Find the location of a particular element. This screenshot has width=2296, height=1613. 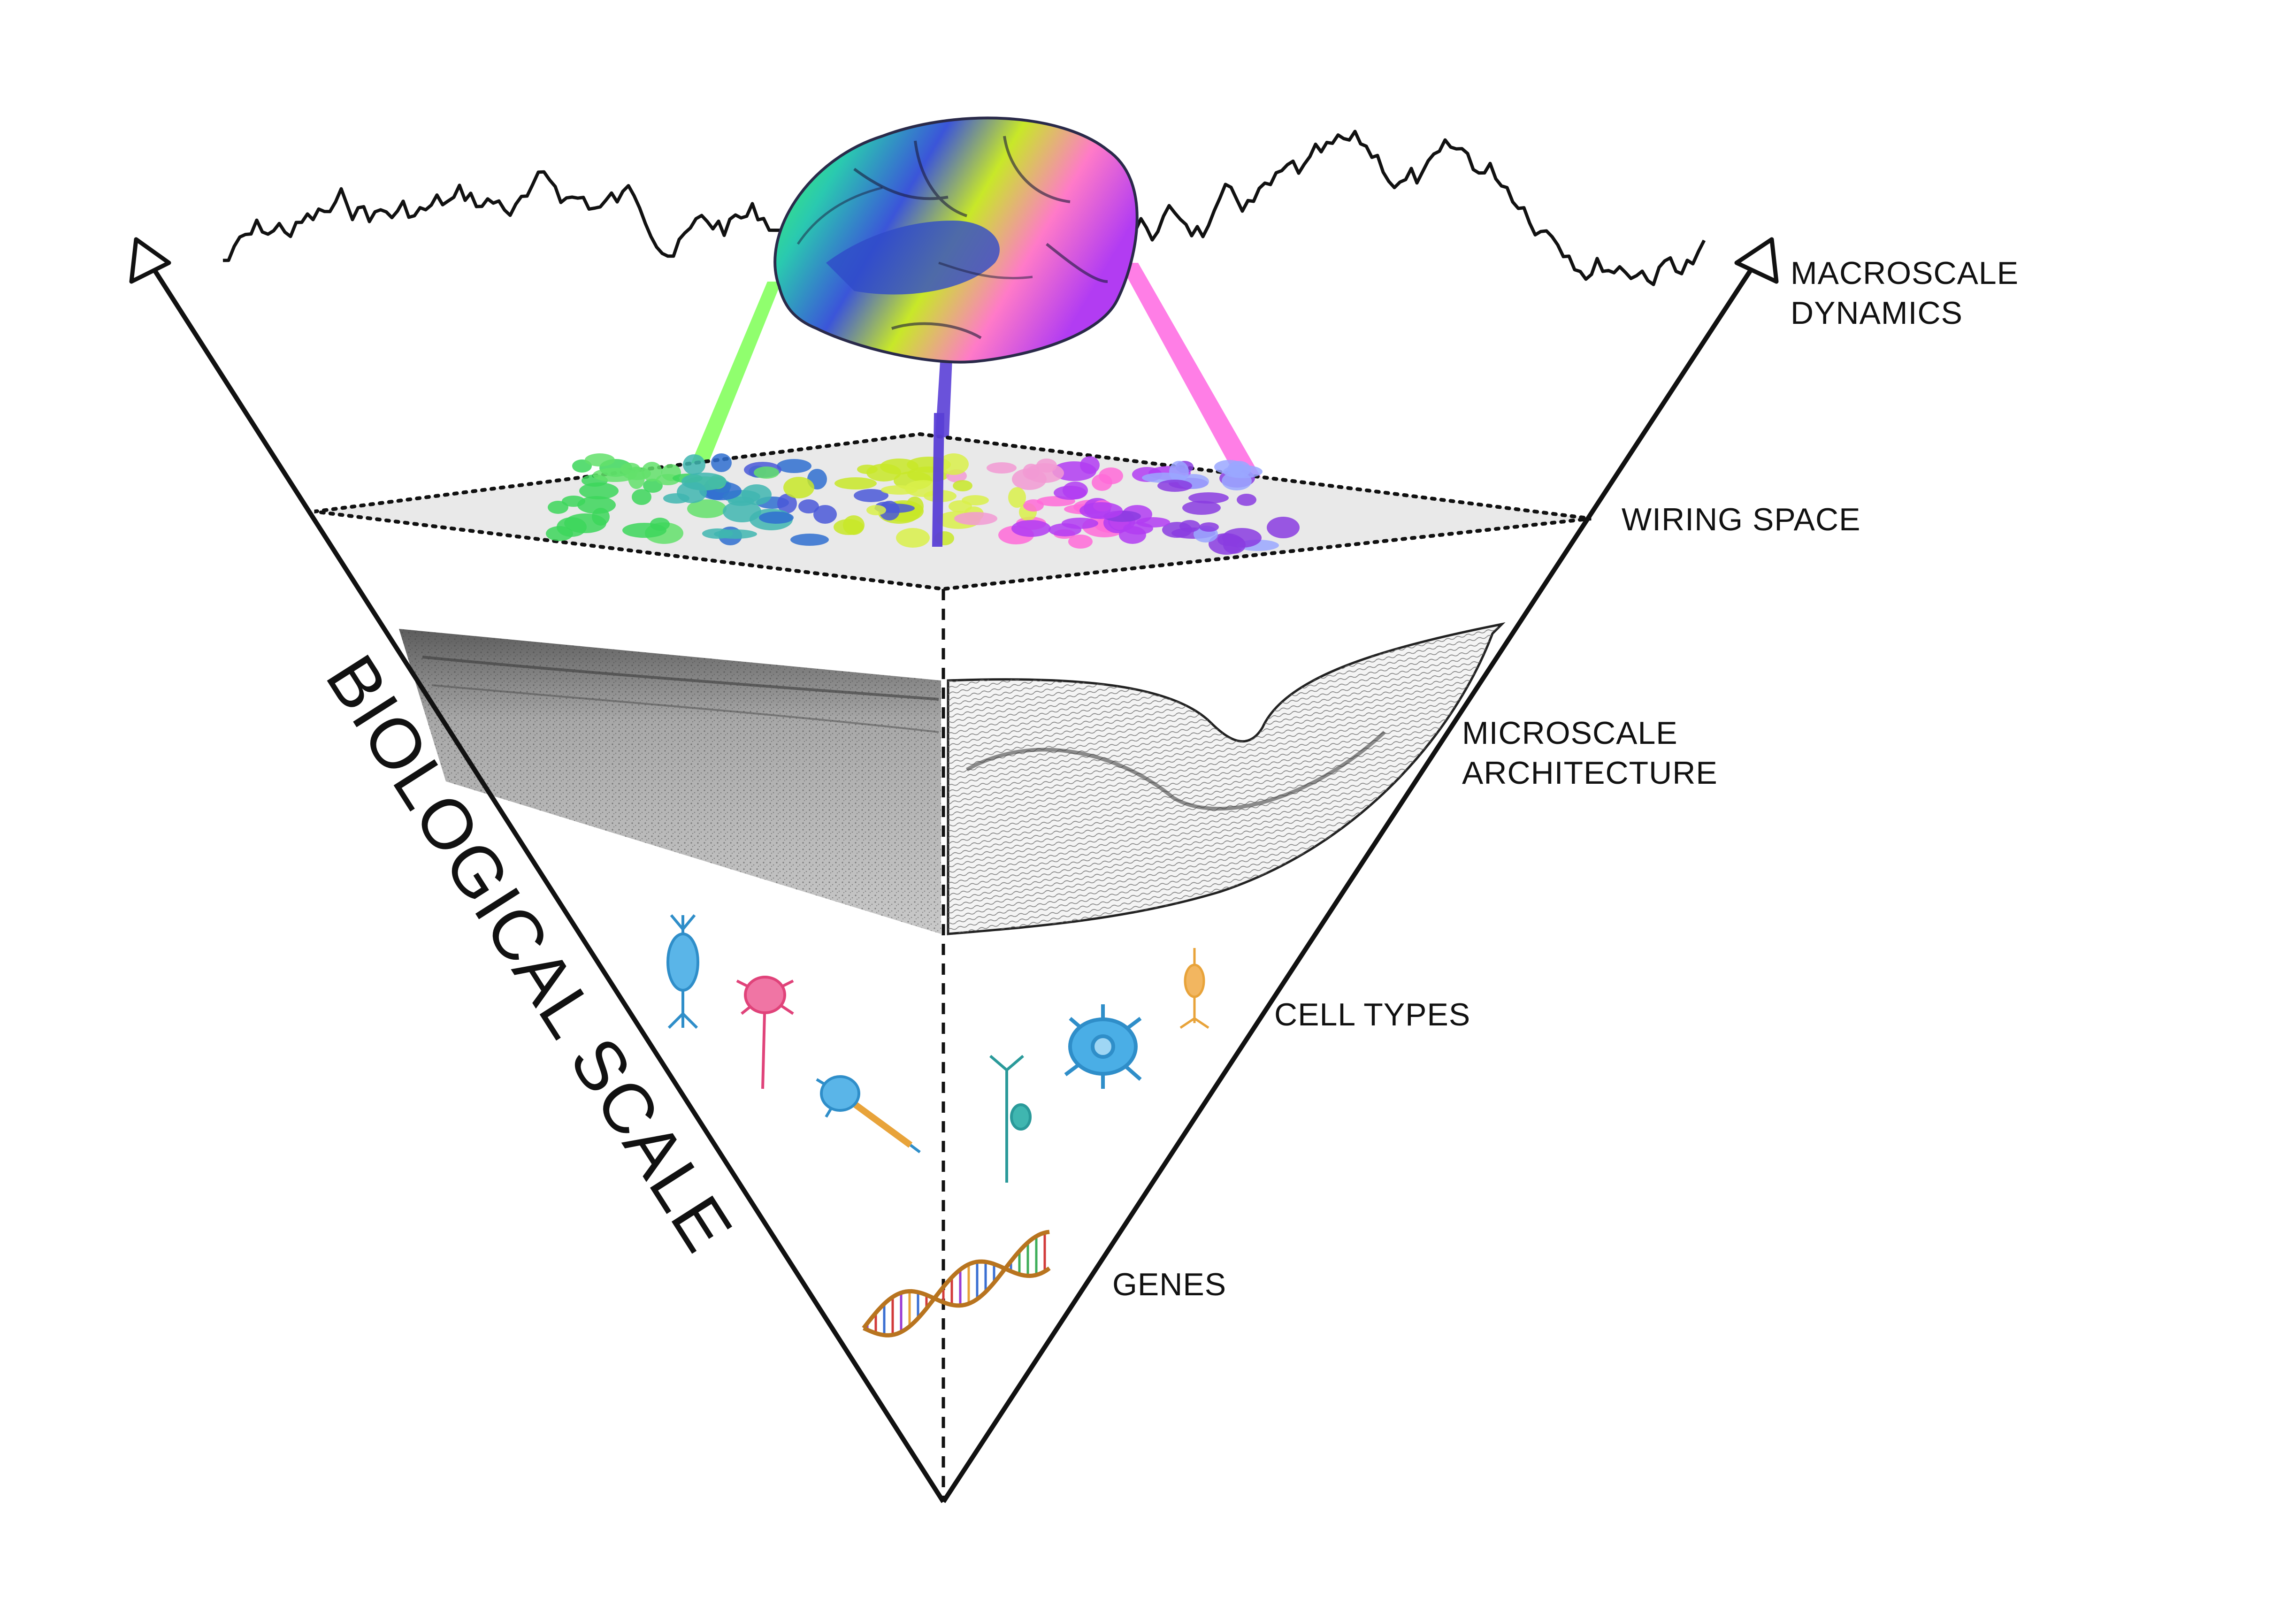

multipolar-neuron-icon is located at coordinates (765, 1032).